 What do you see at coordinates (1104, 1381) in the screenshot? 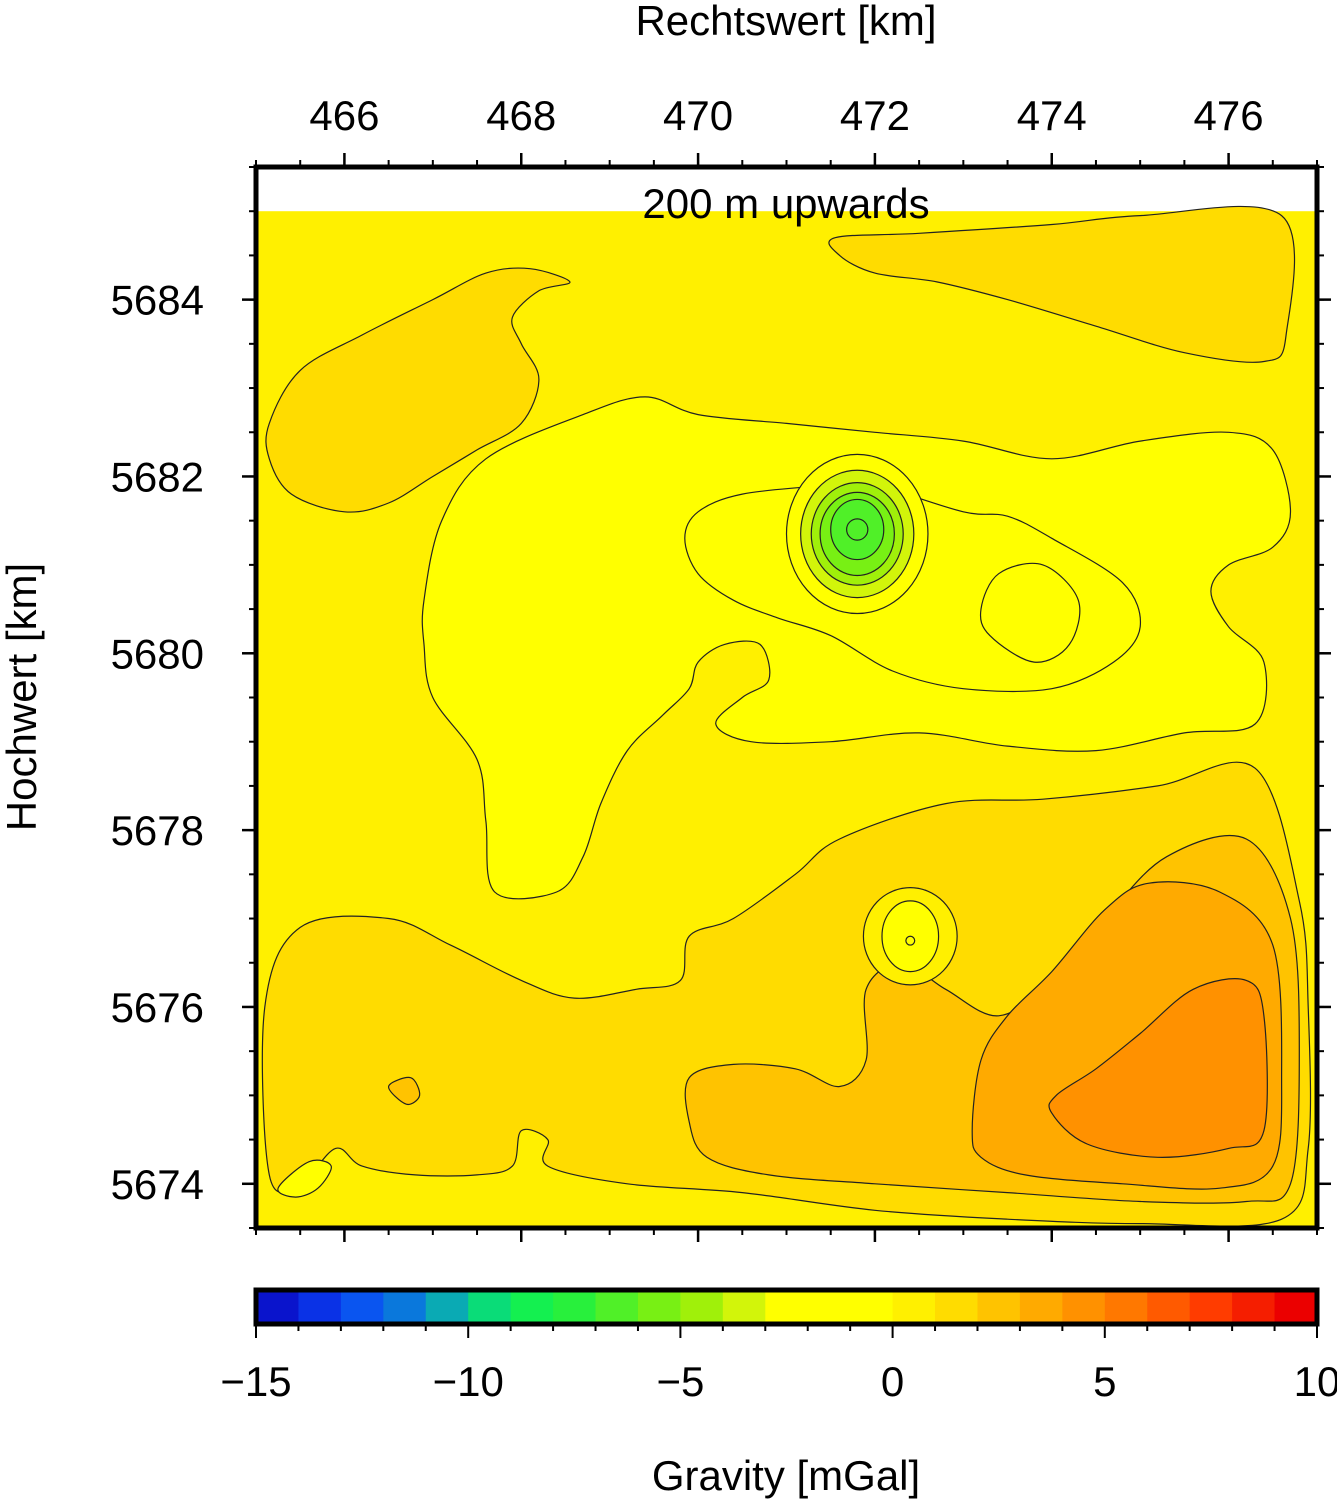
I see `colorbar-tick-label: 5` at bounding box center [1104, 1381].